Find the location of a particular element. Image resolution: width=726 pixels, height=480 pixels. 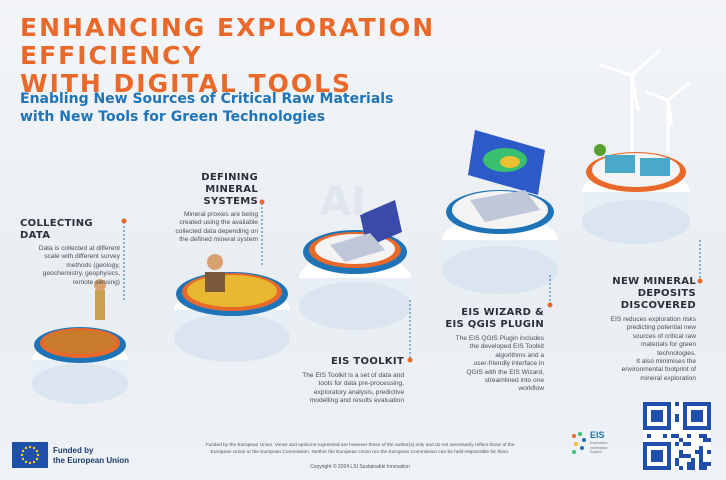

wind-turbine-icon is located at coordinates (645, 109).